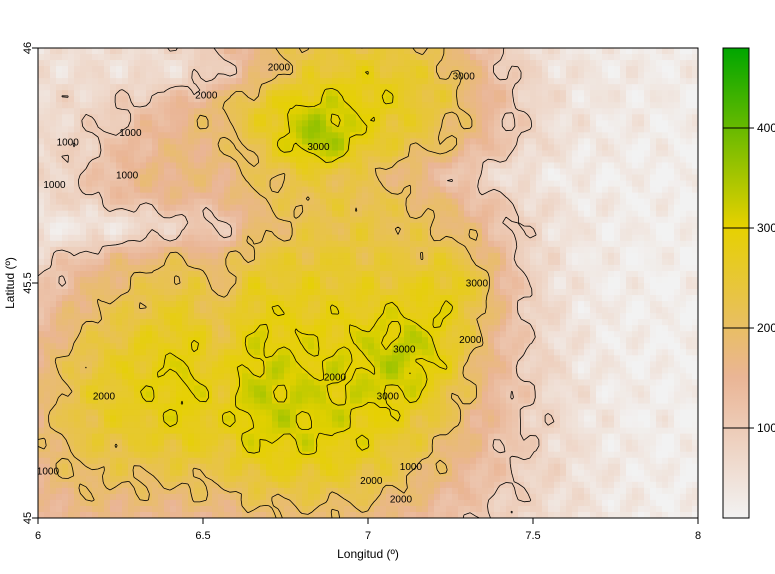 The image size is (775, 574). What do you see at coordinates (532, 536) in the screenshot?
I see `x-tick-label: 7.5` at bounding box center [532, 536].